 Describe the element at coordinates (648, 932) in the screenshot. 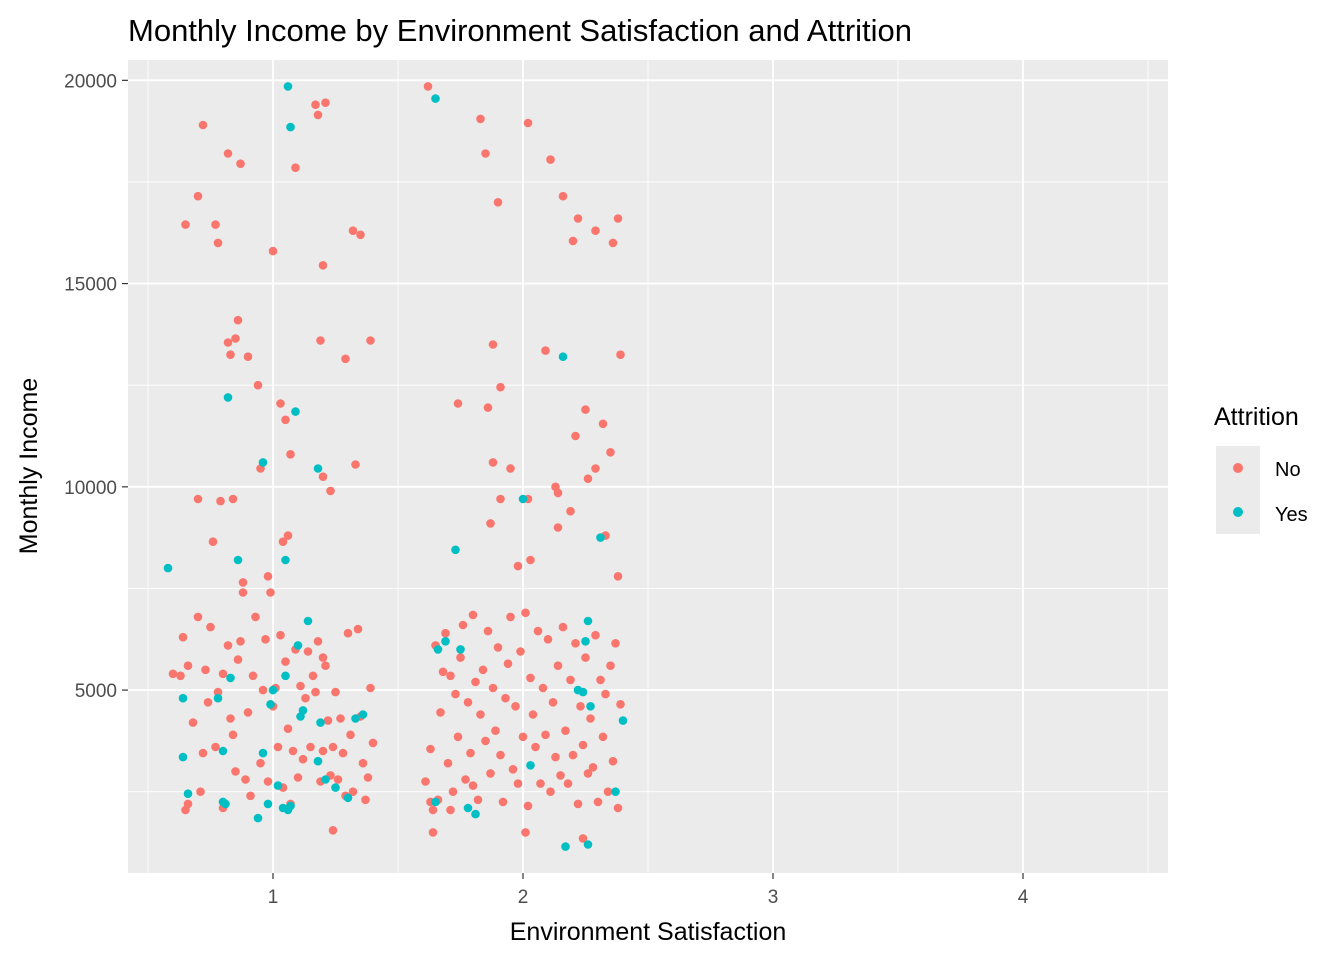

I see `x-axis-title: Environment Satisfaction` at that location.